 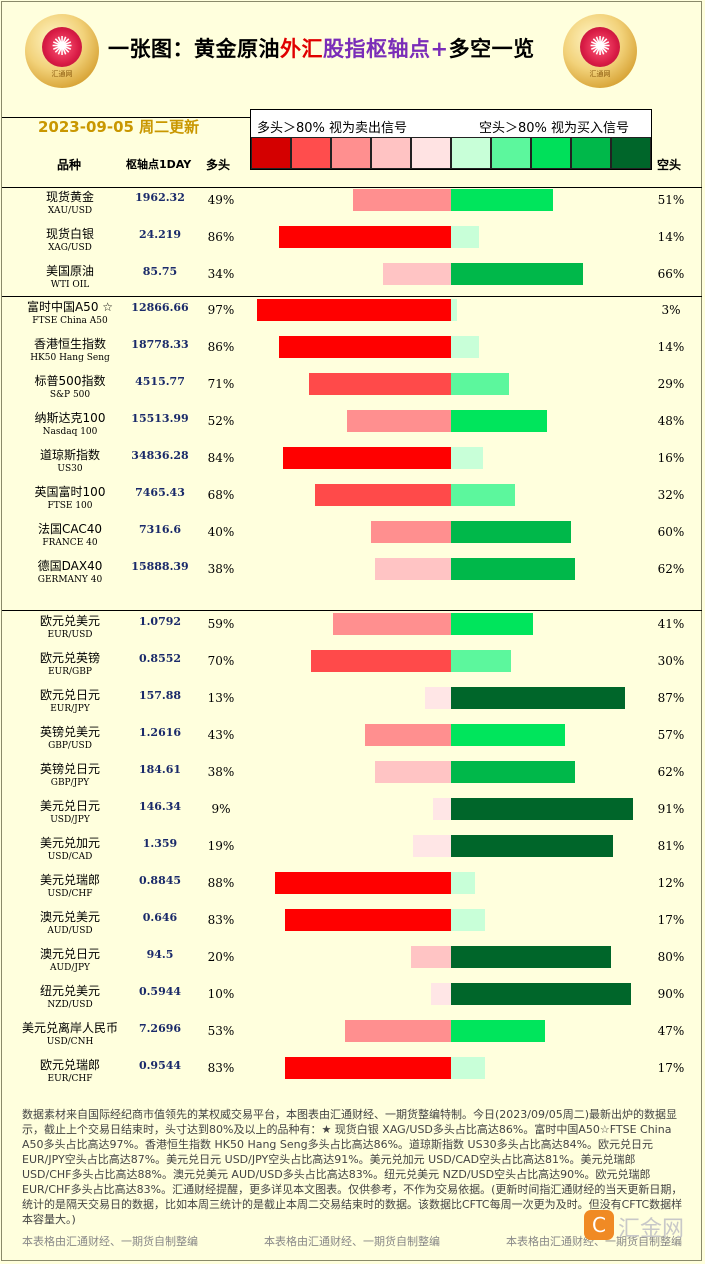 What do you see at coordinates (69, 917) in the screenshot?
I see `instrument-zh: 澳元兑美元` at bounding box center [69, 917].